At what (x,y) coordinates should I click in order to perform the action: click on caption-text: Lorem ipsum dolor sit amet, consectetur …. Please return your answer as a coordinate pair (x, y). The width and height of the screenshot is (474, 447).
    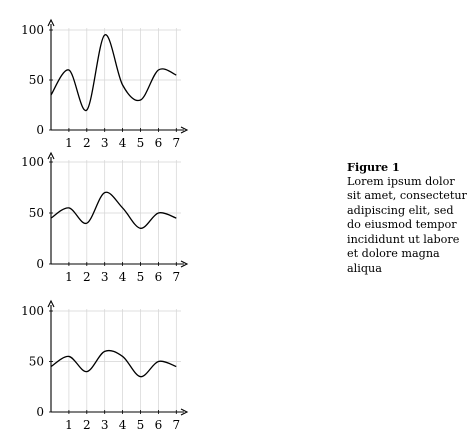
    Looking at the image, I should click on (407, 224).